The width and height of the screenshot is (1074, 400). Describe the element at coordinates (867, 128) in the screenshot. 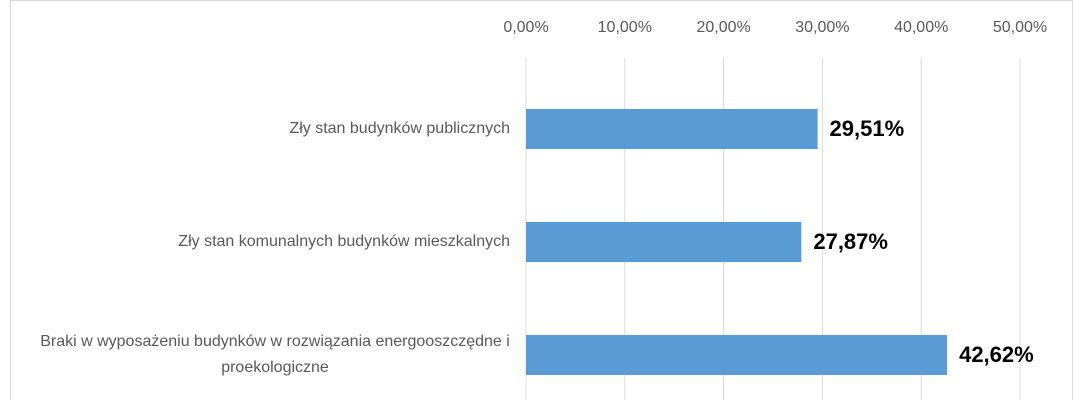

I see `value-label: 29,51%` at that location.